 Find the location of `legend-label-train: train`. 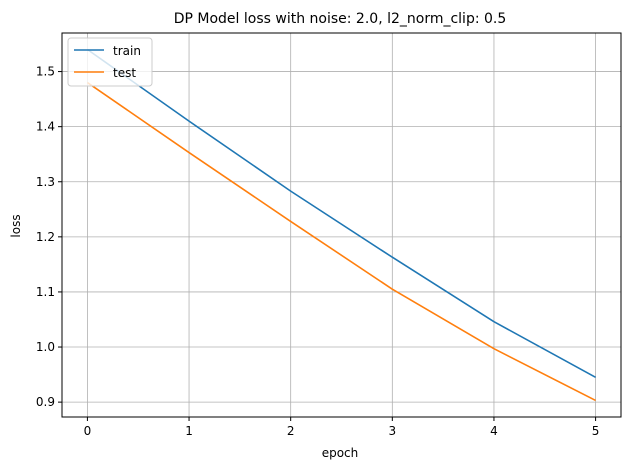

legend-label-train: train is located at coordinates (127, 51).